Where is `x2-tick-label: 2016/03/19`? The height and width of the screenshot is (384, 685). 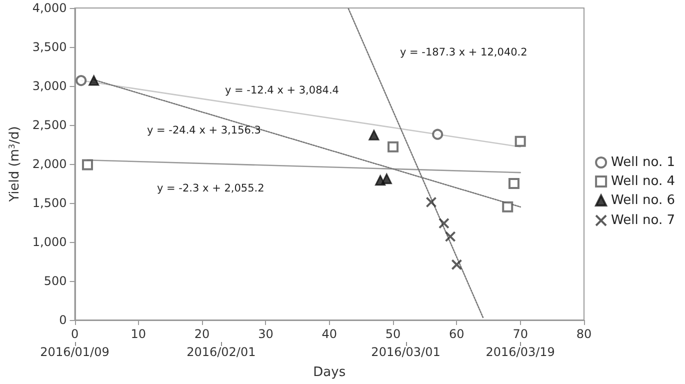 x2-tick-label: 2016/03/19 is located at coordinates (520, 352).